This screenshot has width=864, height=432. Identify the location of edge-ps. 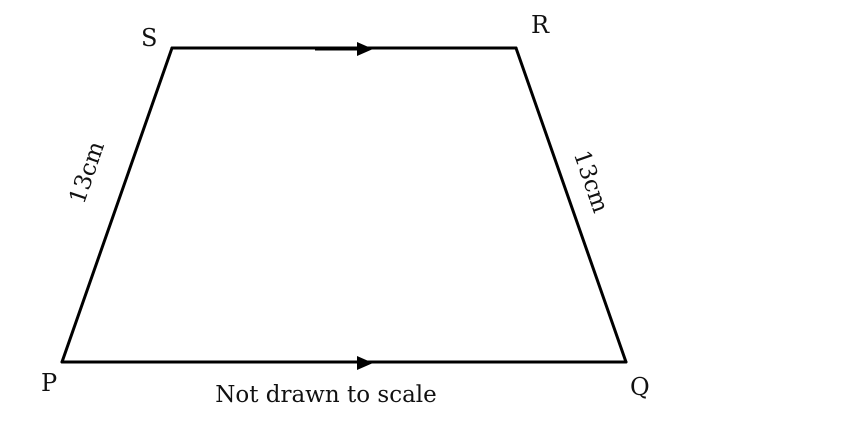
(117, 205).